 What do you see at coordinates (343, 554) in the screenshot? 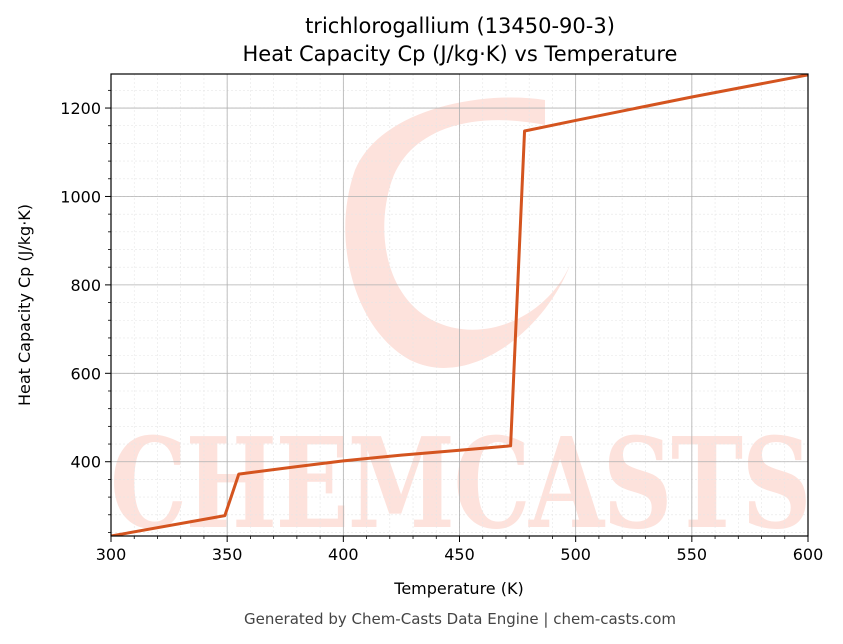
I see `x-tick-label: 400` at bounding box center [343, 554].